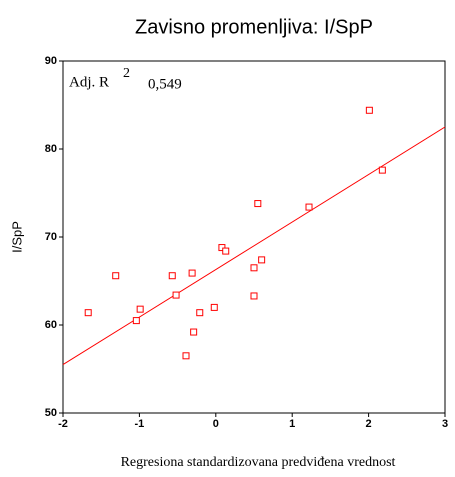  Describe the element at coordinates (63, 424) in the screenshot. I see `x-tick-label: -2` at that location.